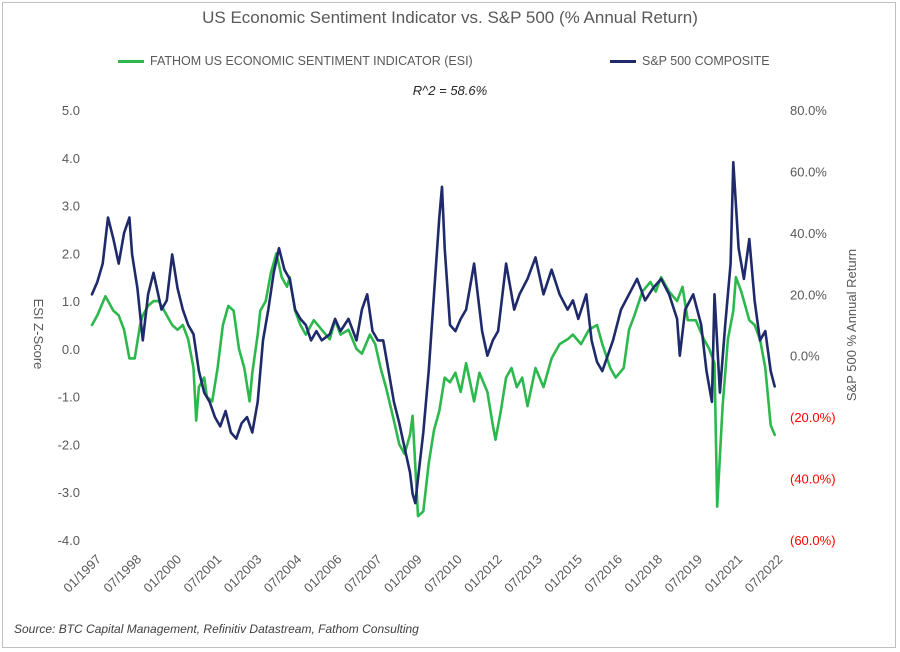 The width and height of the screenshot is (900, 652). What do you see at coordinates (706, 61) in the screenshot?
I see `legend-label-sp500: S&P 500 COMPOSITE` at bounding box center [706, 61].